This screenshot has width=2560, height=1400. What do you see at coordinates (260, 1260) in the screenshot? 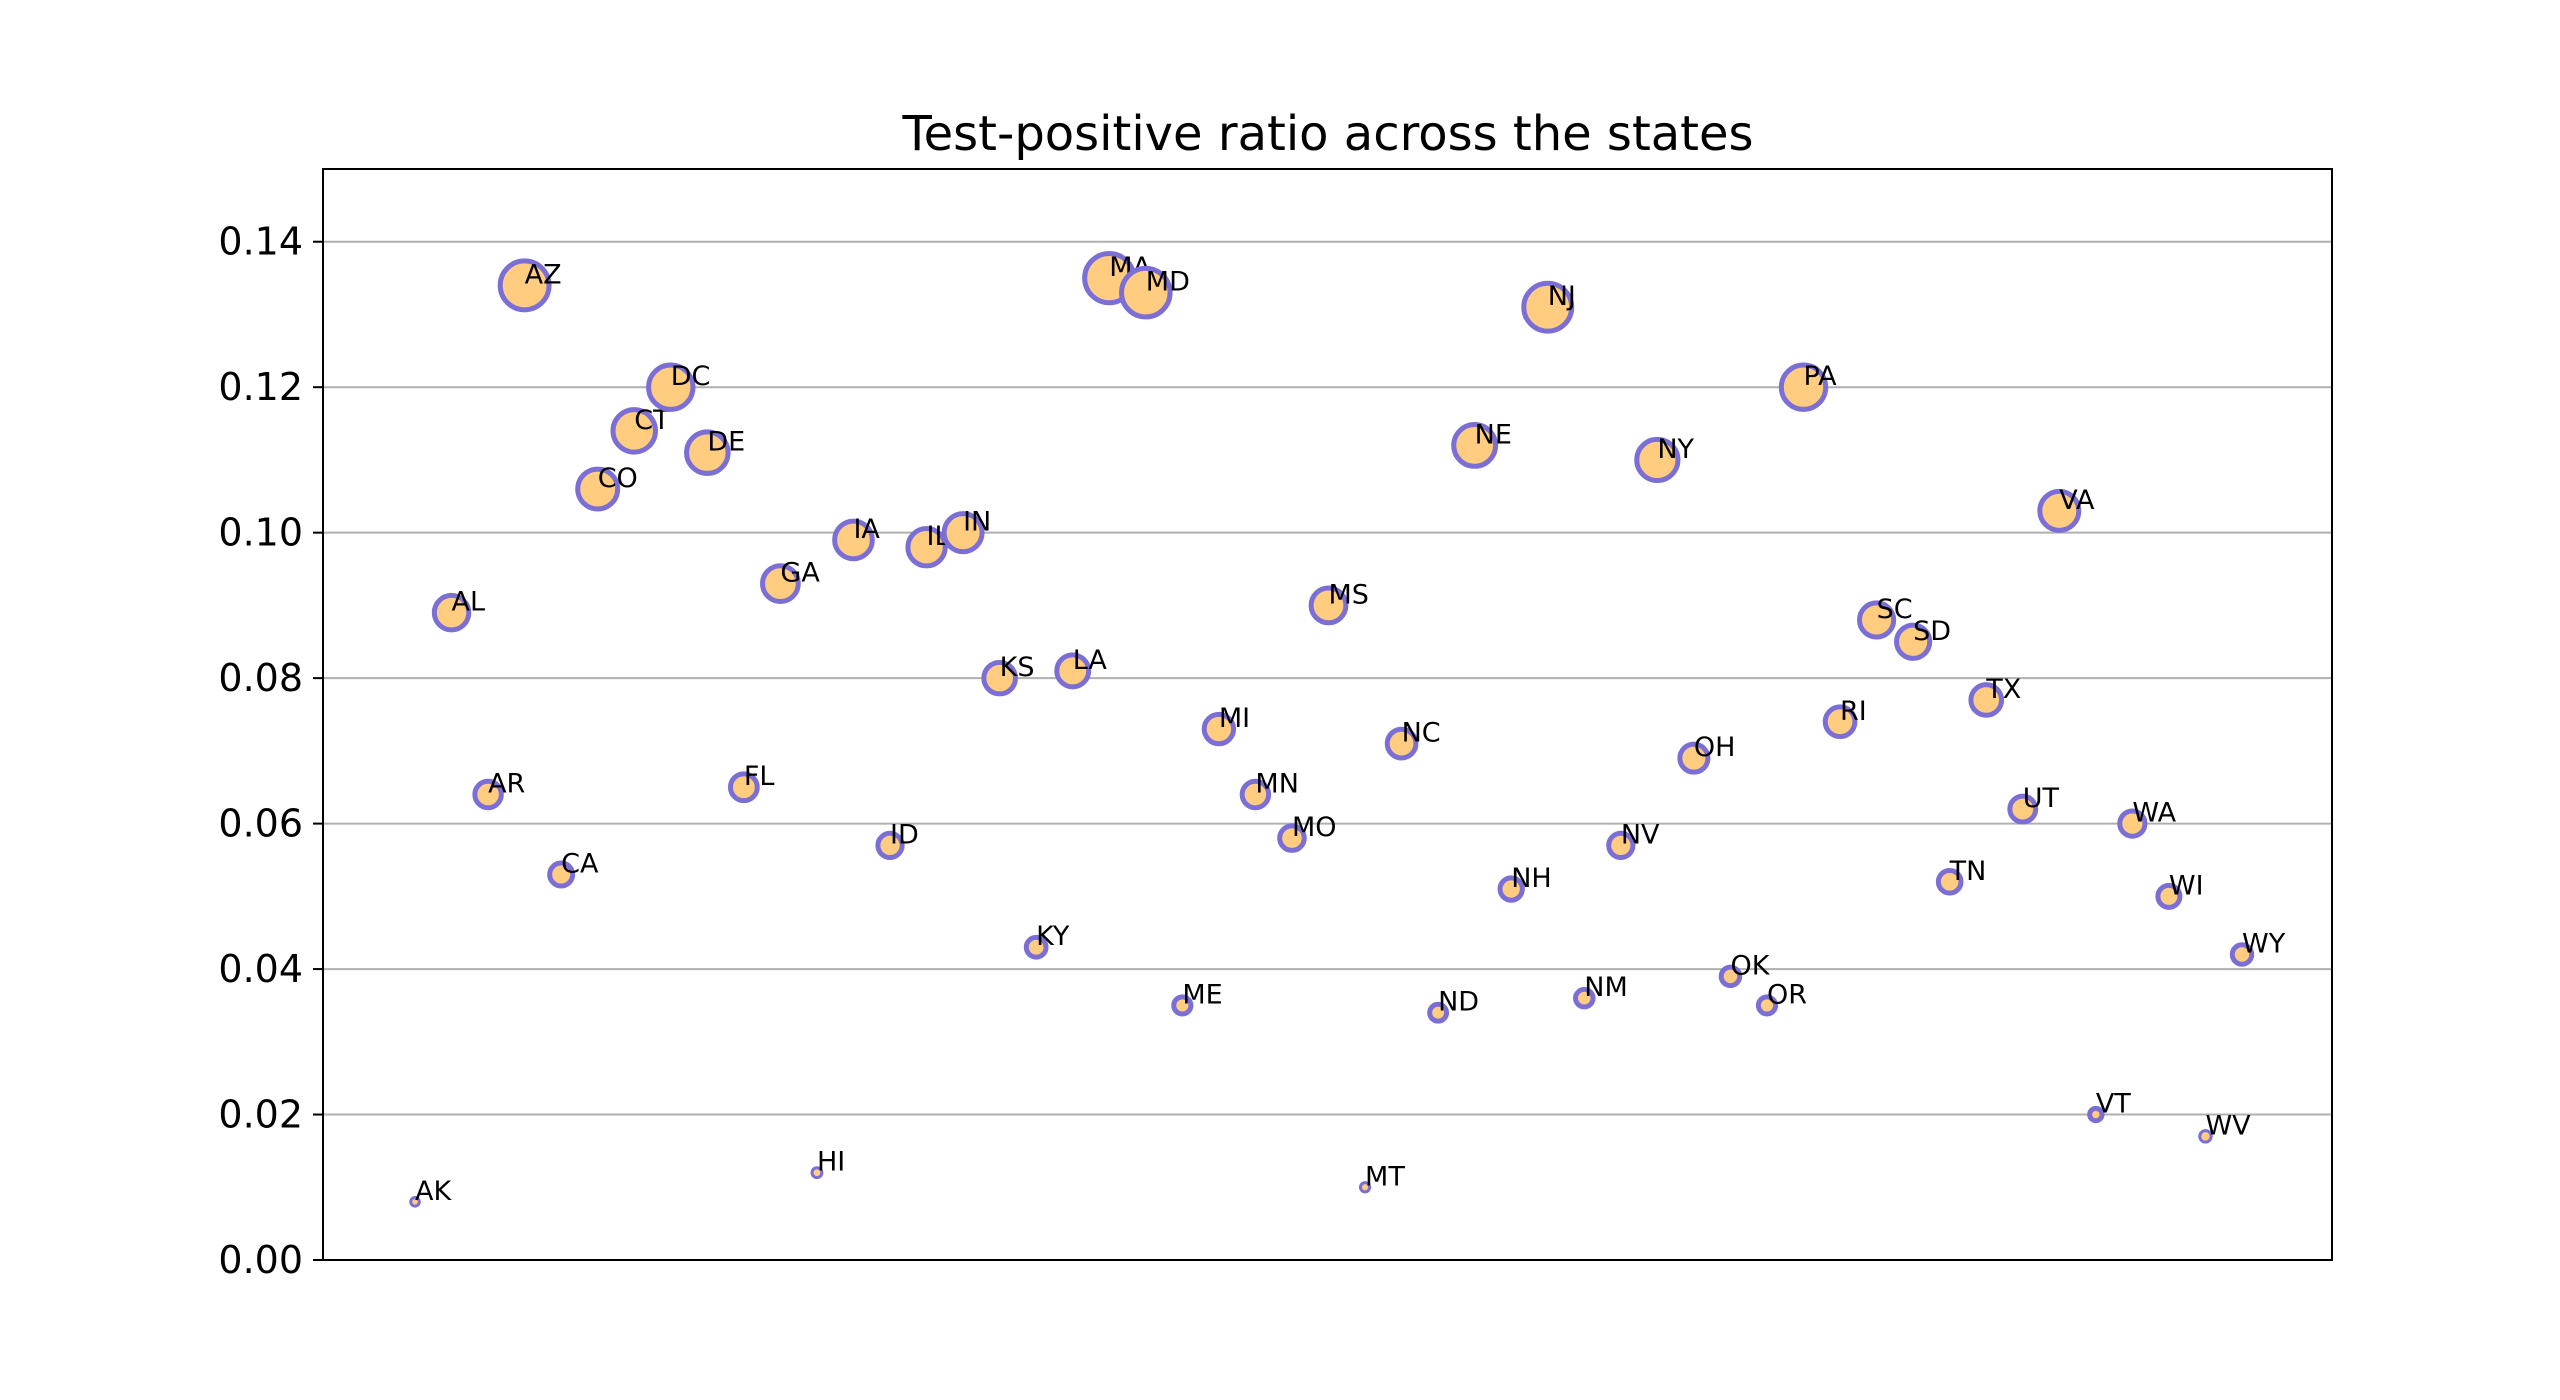
I see `y-tick-label: 0.00` at bounding box center [260, 1260].